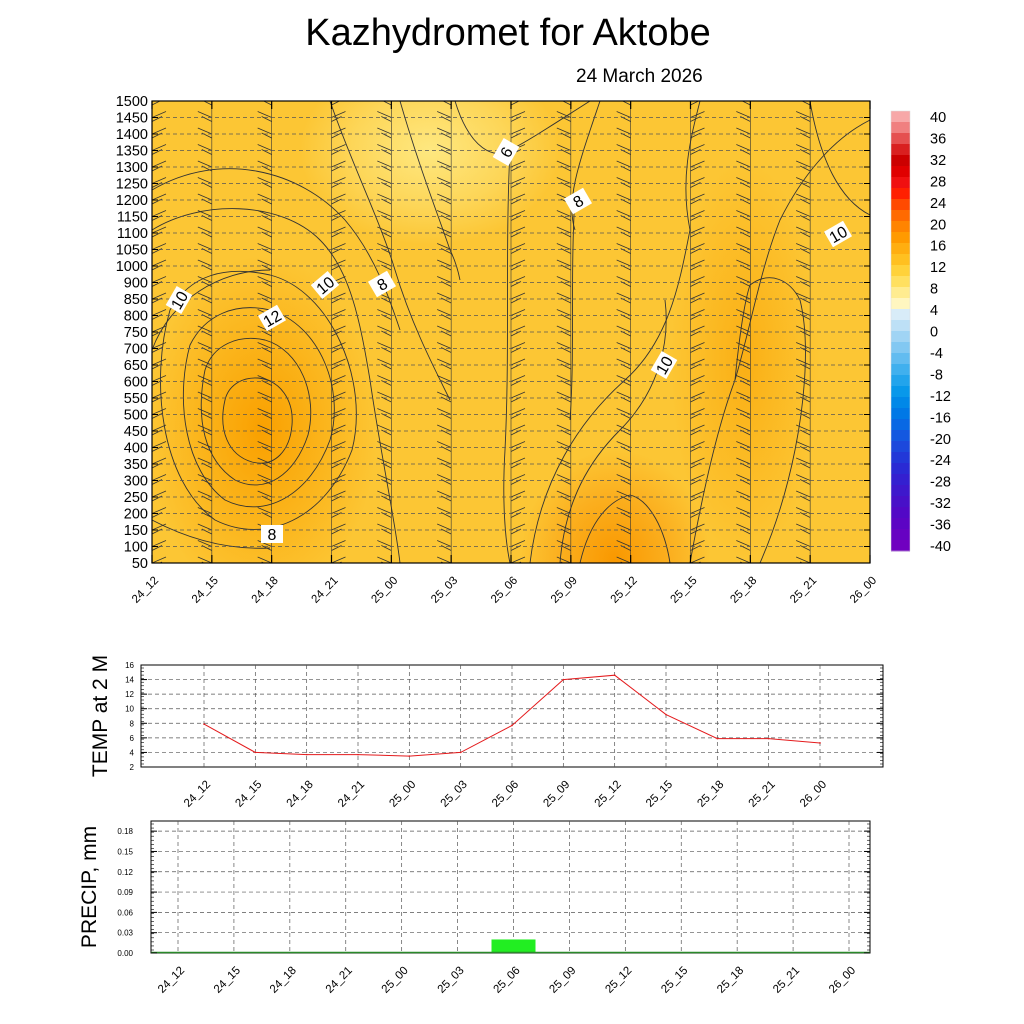 The width and height of the screenshot is (1024, 1024). What do you see at coordinates (900, 331) in the screenshot?
I see `colorbar-frame` at bounding box center [900, 331].